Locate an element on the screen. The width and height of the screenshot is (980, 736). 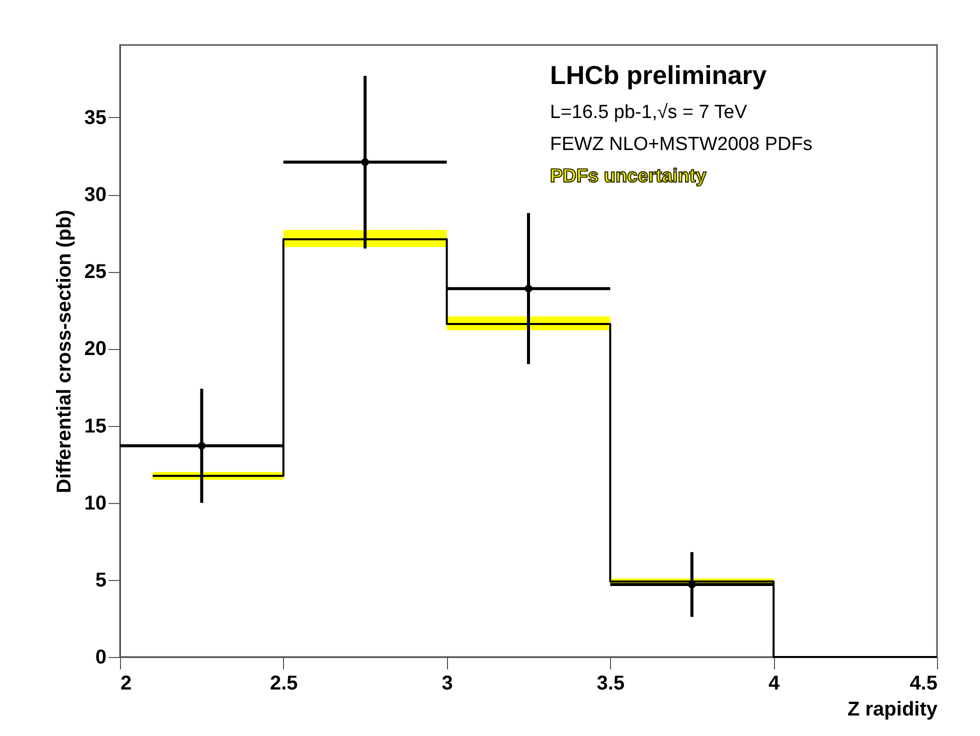
y-tick-label: 5 is located at coordinates (100, 580).